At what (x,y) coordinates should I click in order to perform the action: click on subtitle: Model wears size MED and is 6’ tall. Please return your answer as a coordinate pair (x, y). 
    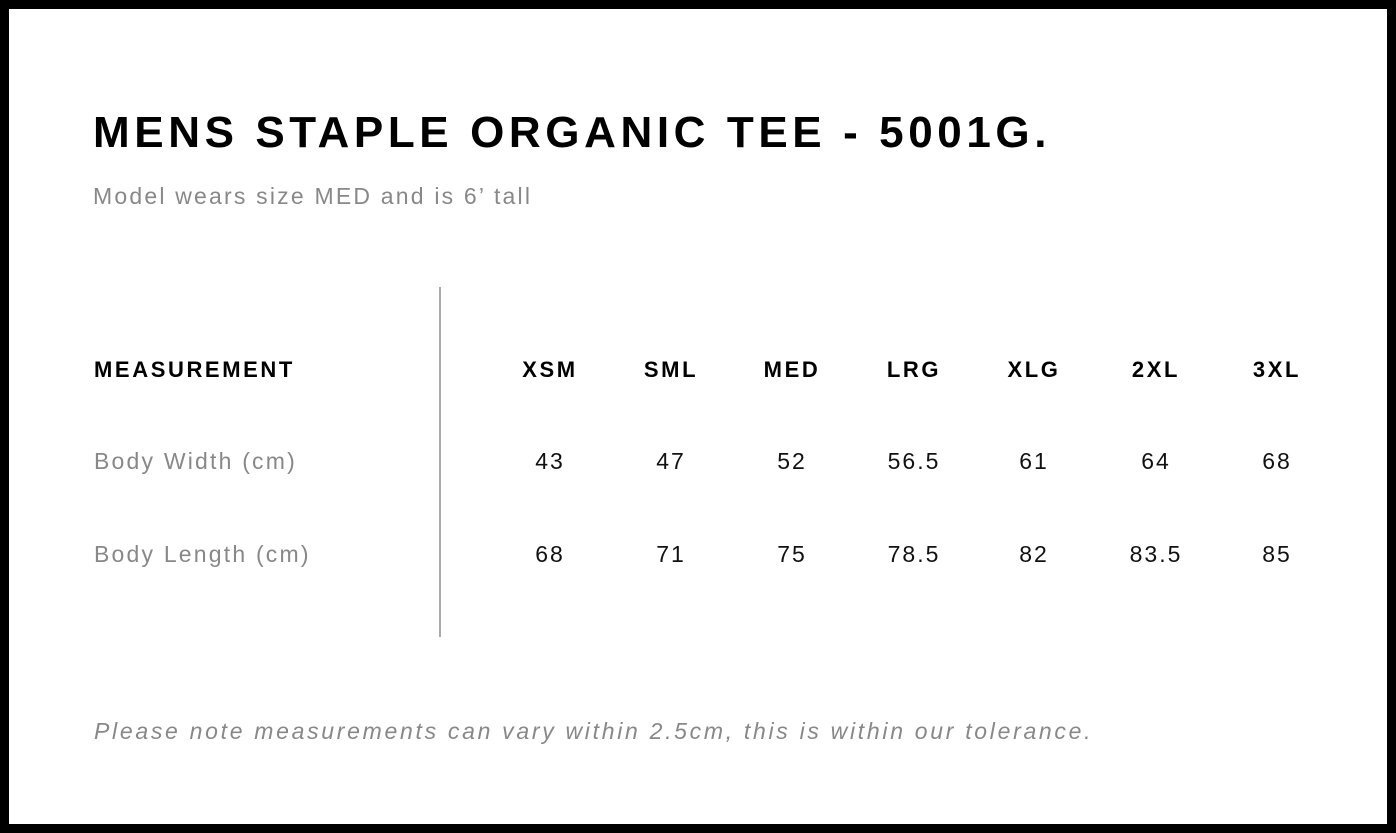
    Looking at the image, I should click on (313, 196).